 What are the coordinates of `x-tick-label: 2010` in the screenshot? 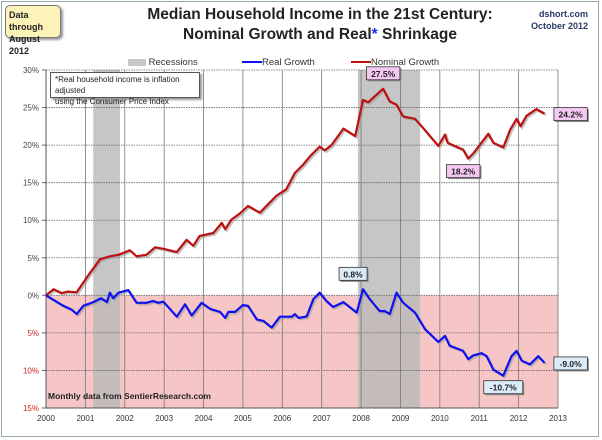 It's located at (440, 418).